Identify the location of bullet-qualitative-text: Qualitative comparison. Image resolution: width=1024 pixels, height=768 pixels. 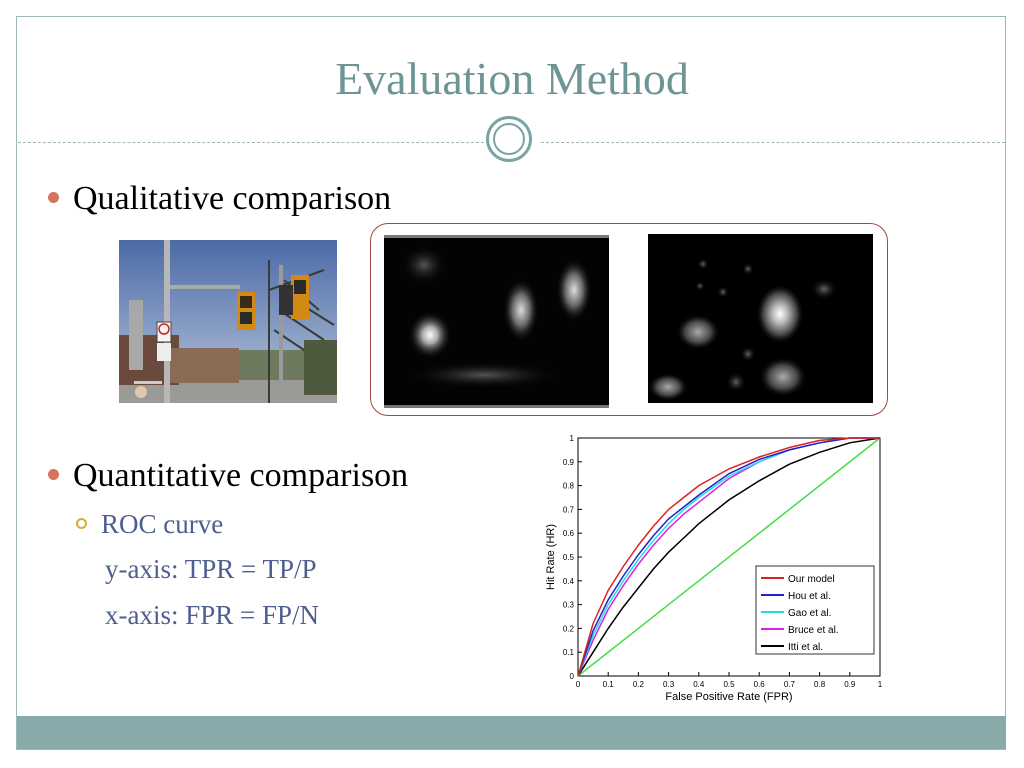
(232, 198).